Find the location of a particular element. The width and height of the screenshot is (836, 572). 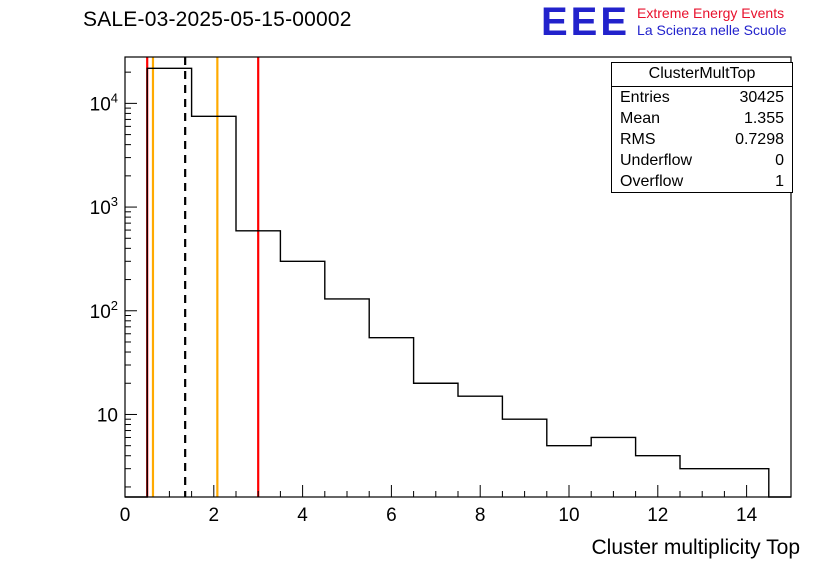

x-tick-label: 6 is located at coordinates (391, 515).